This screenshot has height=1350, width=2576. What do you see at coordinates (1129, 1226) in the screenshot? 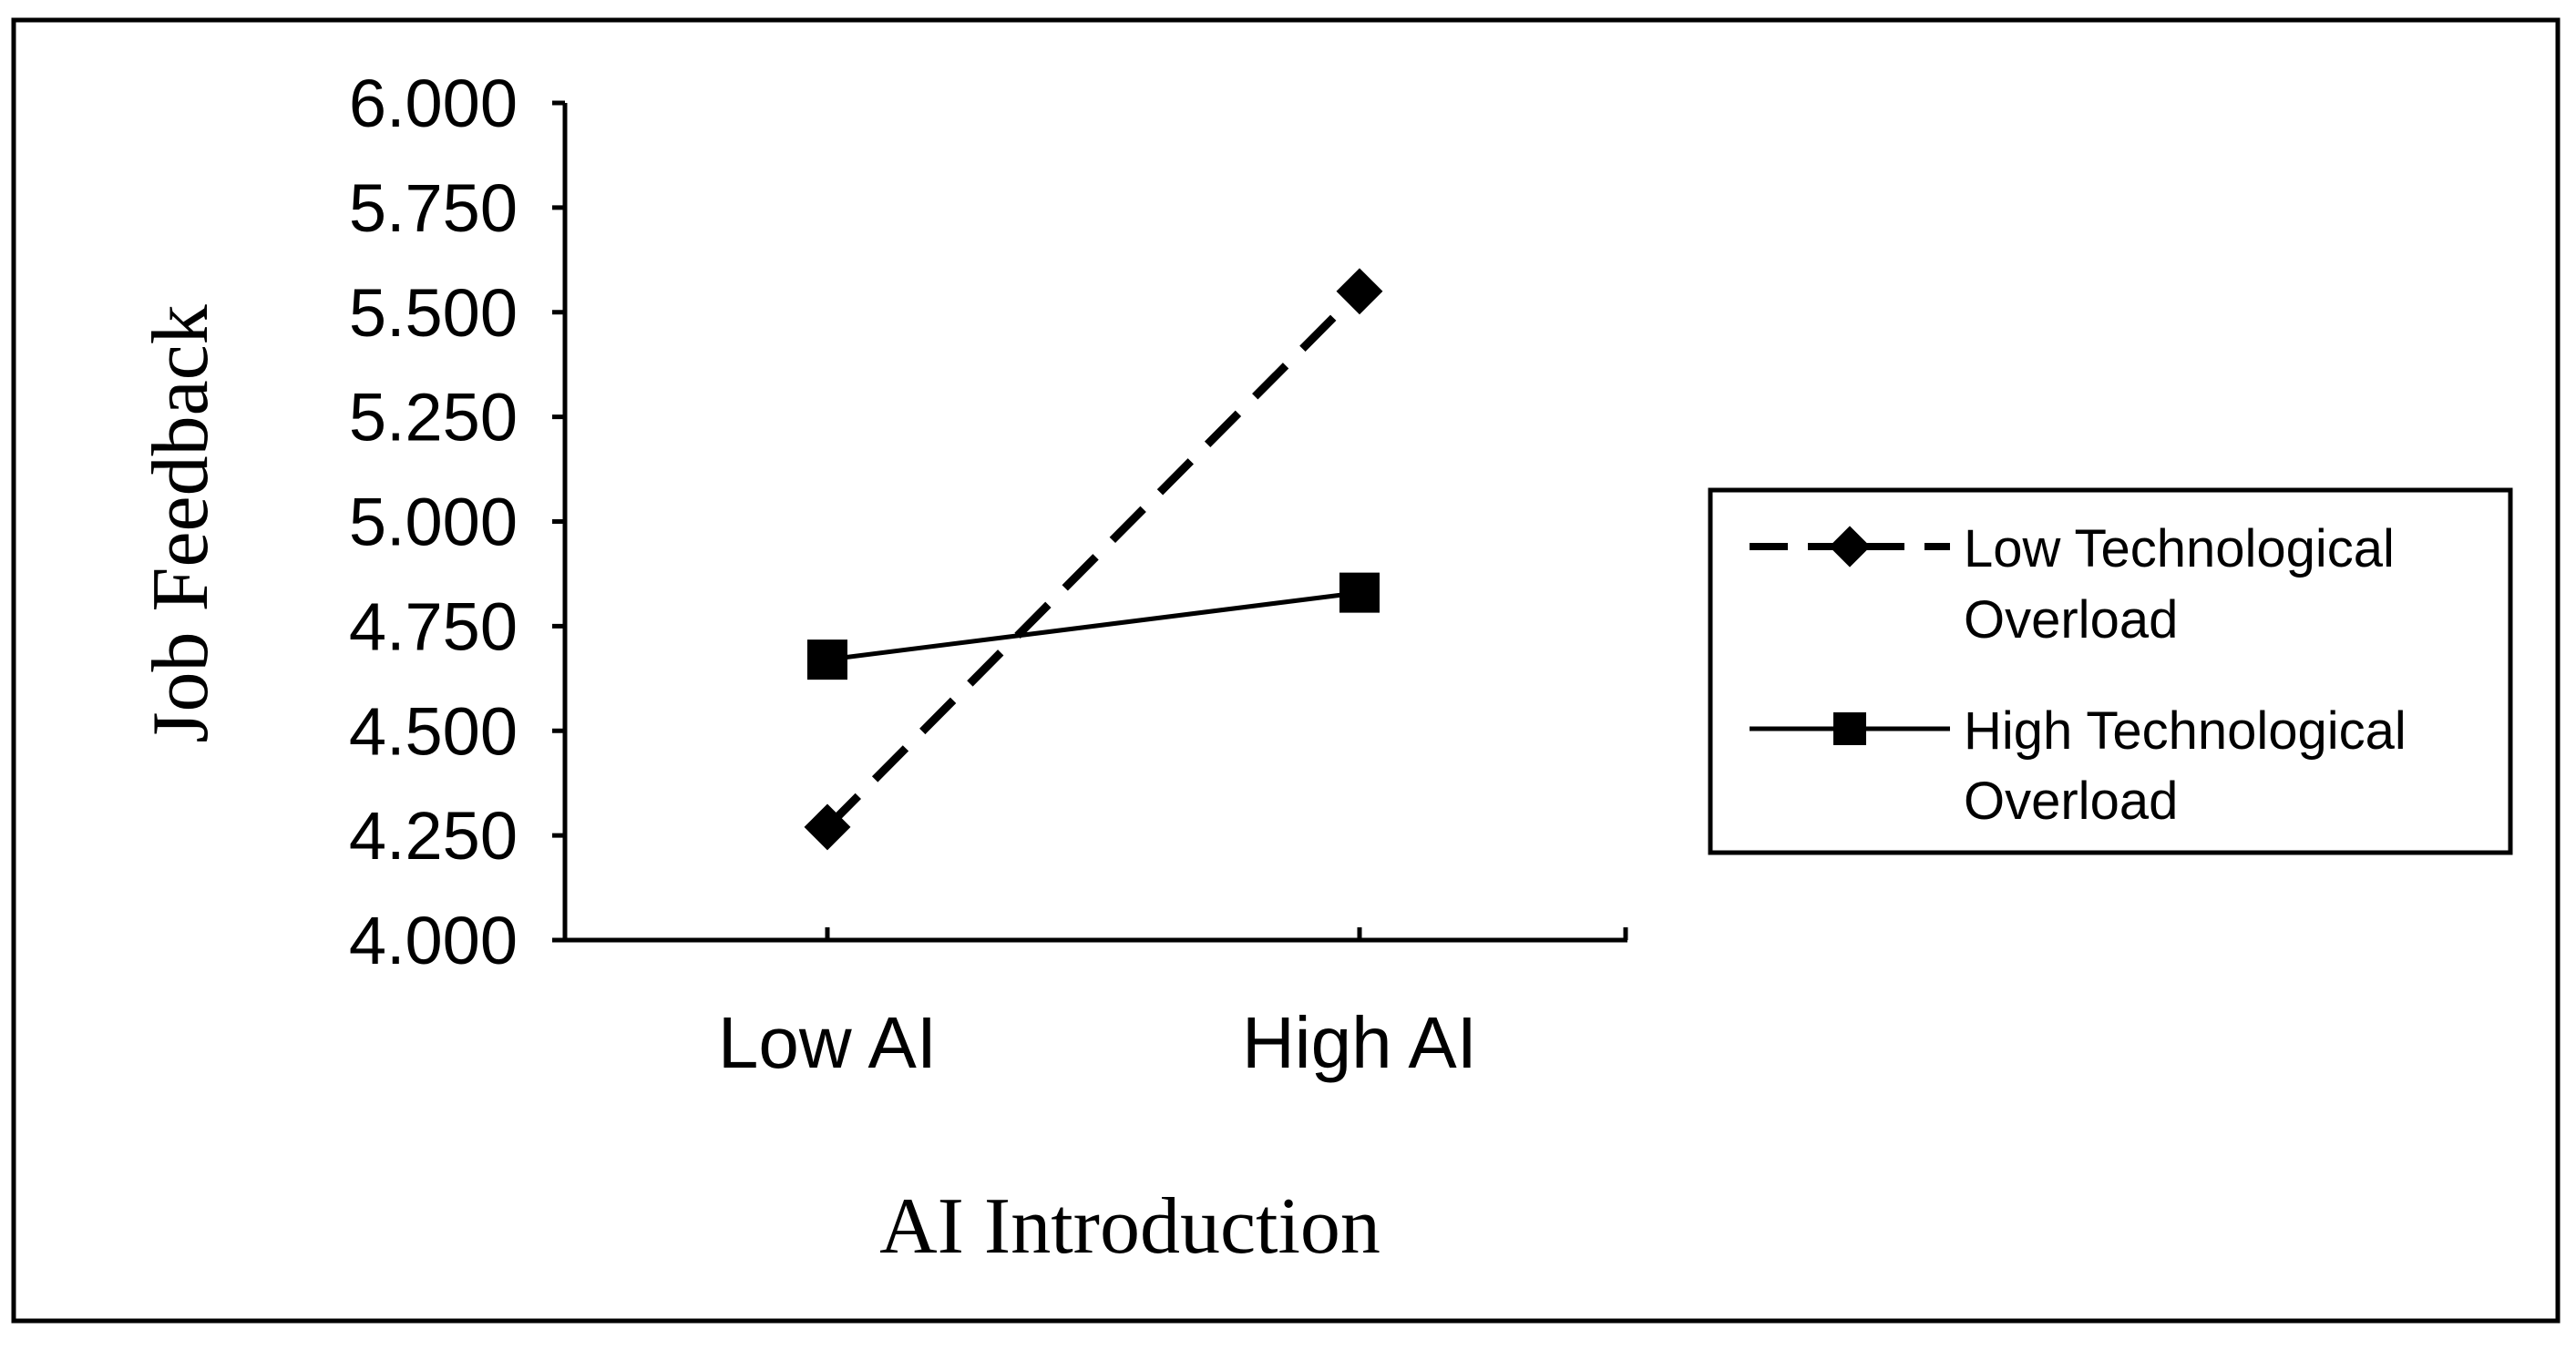
I see `x-axis-title: AI Introduction` at bounding box center [1129, 1226].